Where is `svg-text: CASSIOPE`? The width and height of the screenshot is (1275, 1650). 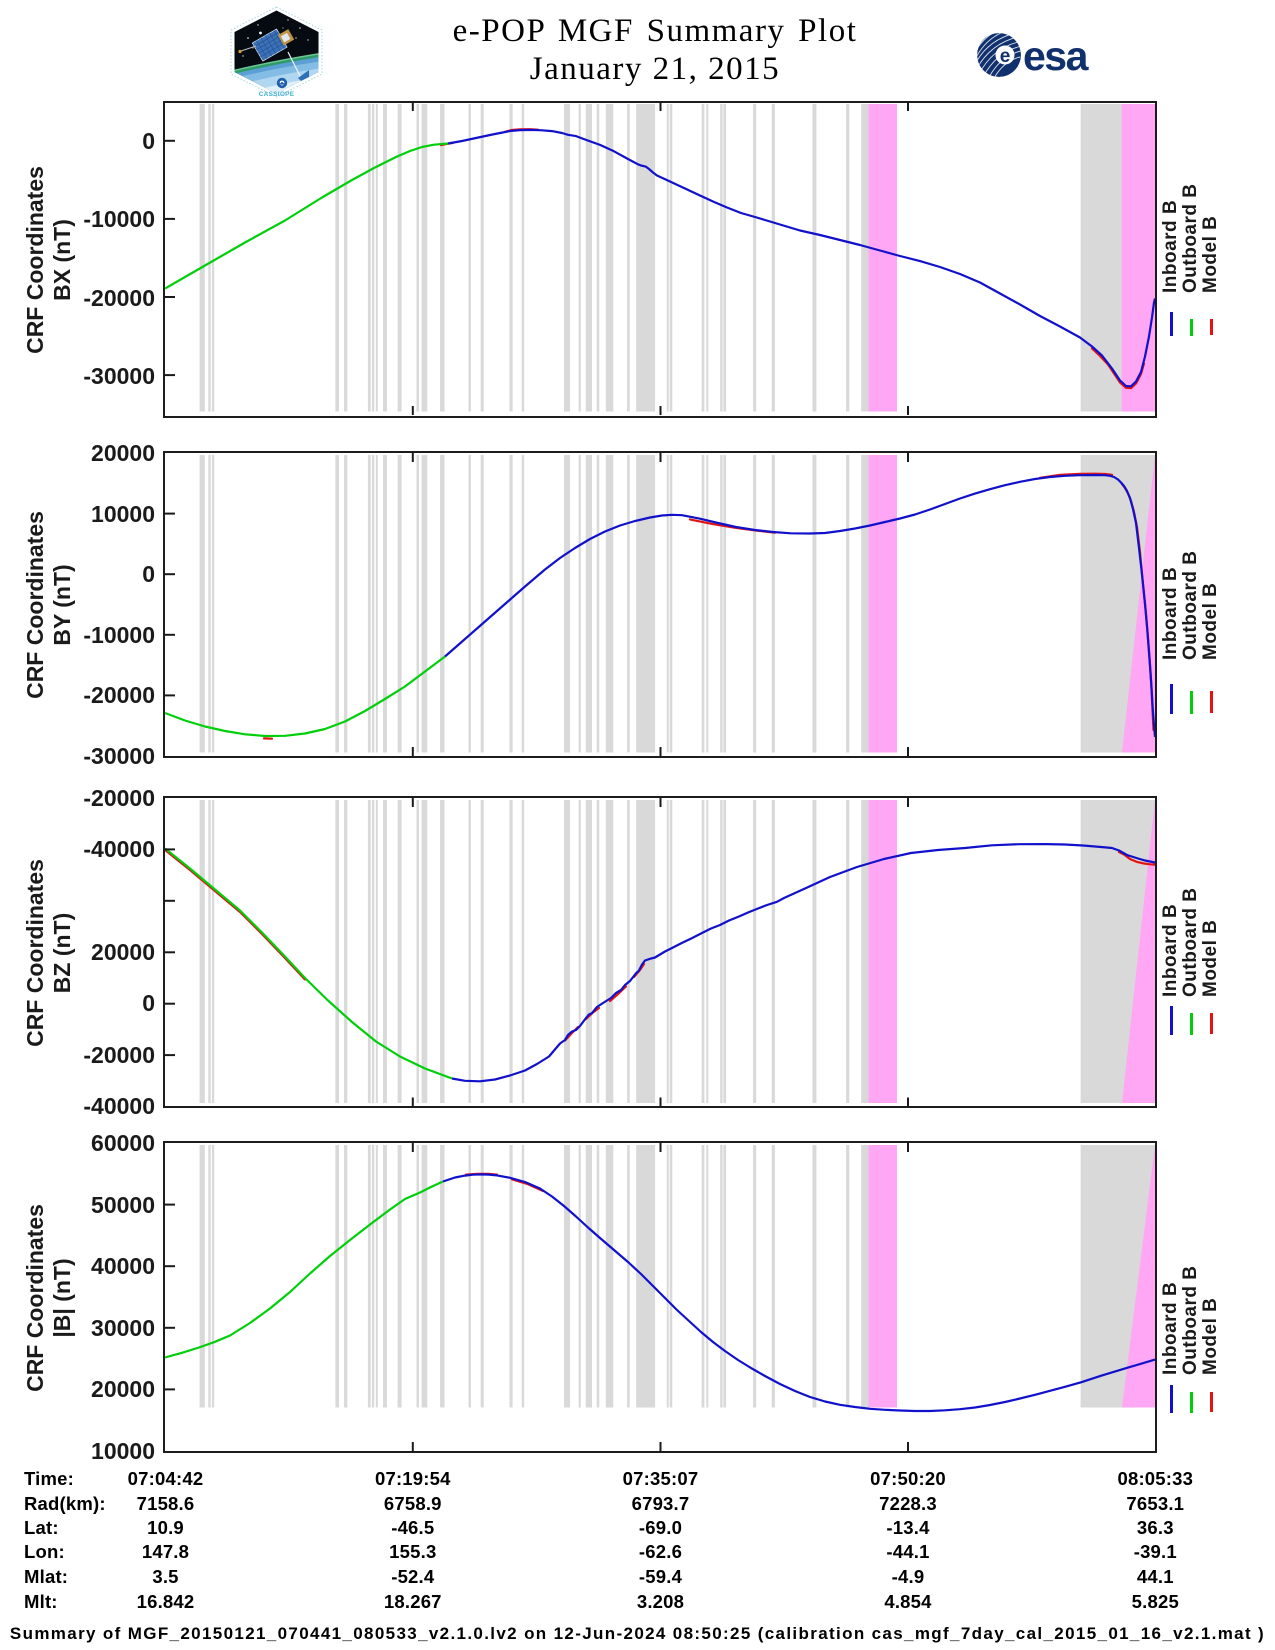
svg-text: CASSIOPE is located at coordinates (277, 94).